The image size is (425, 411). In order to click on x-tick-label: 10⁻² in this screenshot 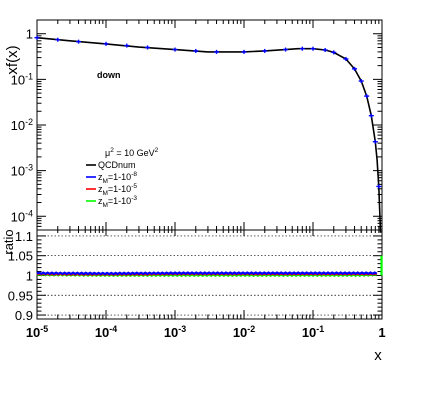, I will do `click(244, 332)`.